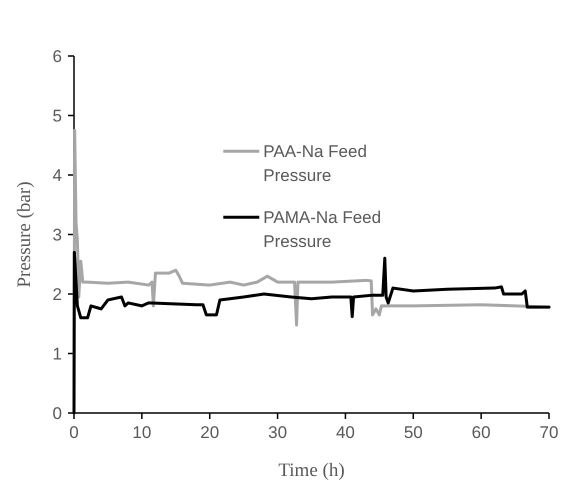 The height and width of the screenshot is (480, 565). I want to click on x-tick-label: 10, so click(142, 432).